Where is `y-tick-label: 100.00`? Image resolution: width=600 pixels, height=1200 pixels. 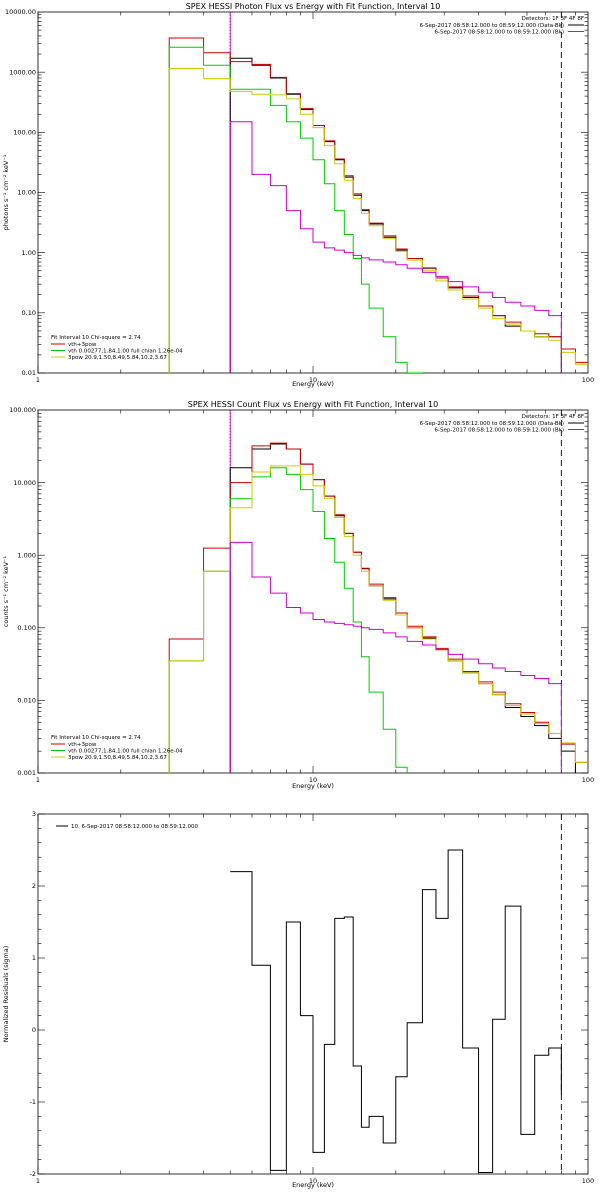
y-tick-label: 100.00 is located at coordinates (24, 133).